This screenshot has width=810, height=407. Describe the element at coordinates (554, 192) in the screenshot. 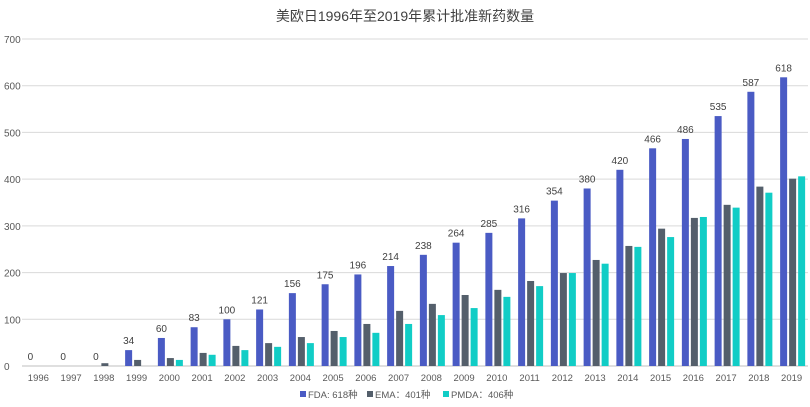

I see `data-label: 354` at that location.